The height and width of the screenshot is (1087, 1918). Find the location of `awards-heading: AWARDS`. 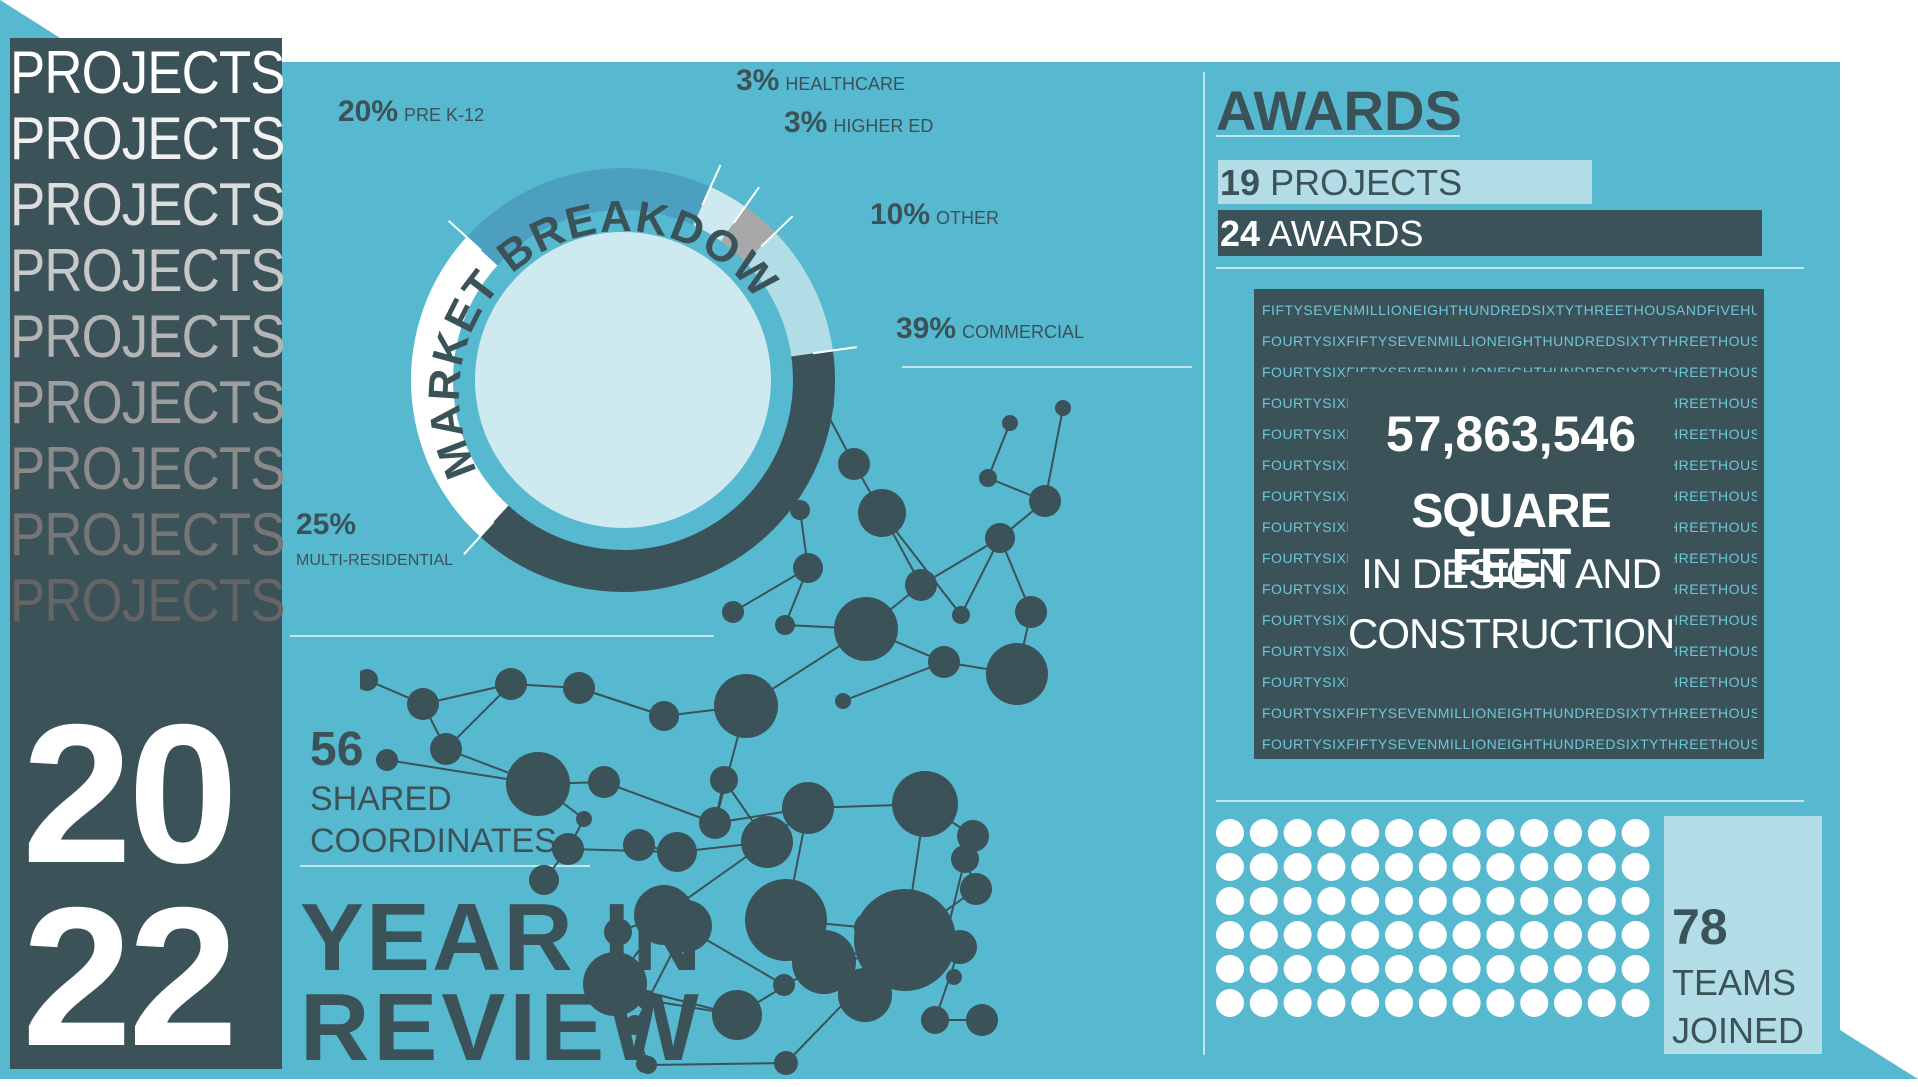

awards-heading: AWARDS is located at coordinates (1339, 110).